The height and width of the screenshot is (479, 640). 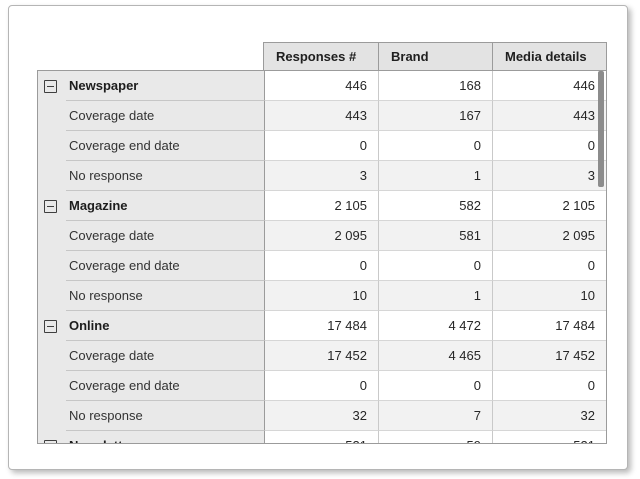 What do you see at coordinates (435, 206) in the screenshot?
I see `value-cell: 582` at bounding box center [435, 206].